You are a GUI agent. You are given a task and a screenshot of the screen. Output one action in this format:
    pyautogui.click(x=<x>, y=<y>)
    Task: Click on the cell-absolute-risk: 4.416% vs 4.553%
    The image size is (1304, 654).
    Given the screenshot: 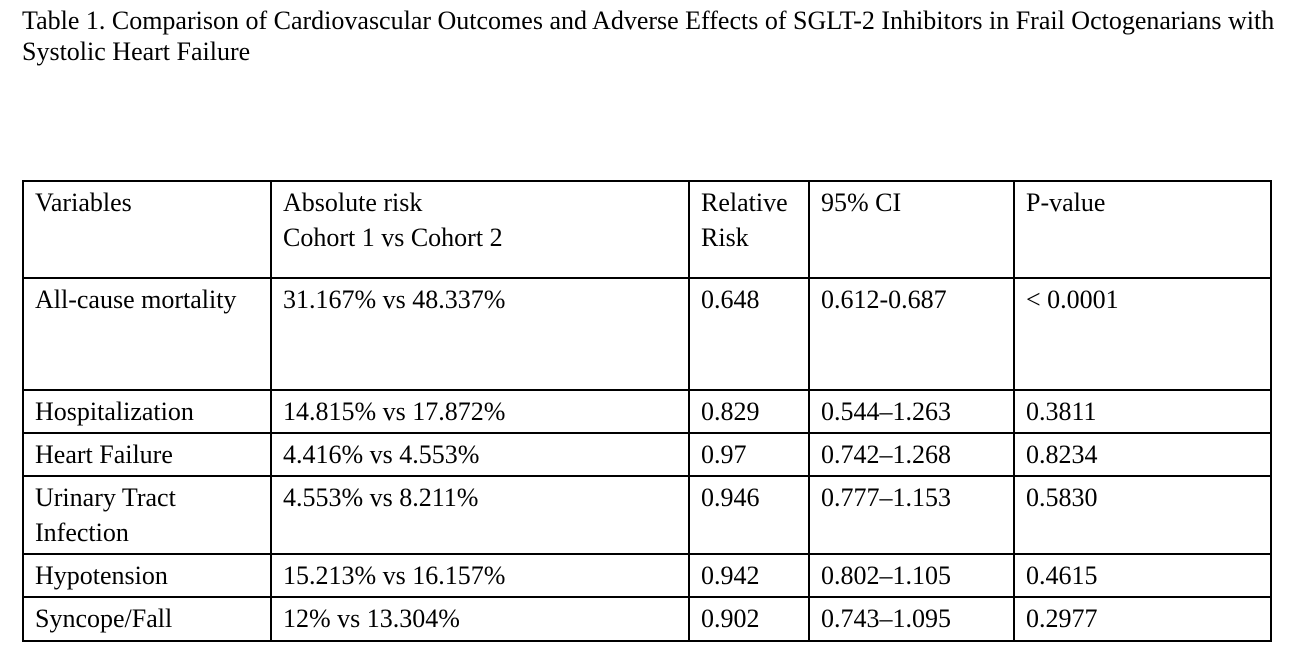 What is the action you would take?
    pyautogui.click(x=480, y=455)
    